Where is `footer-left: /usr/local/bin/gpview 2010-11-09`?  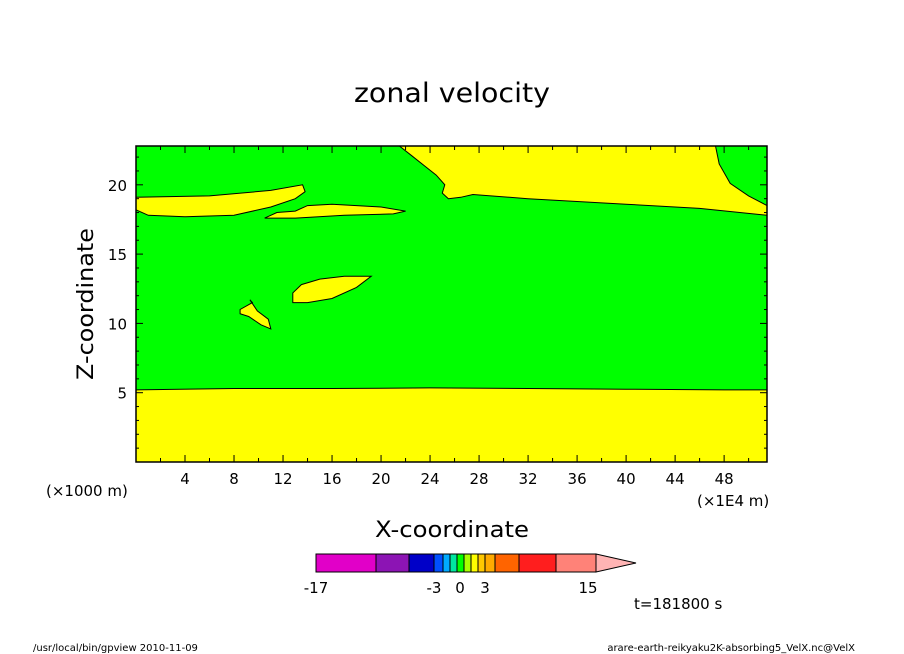
footer-left: /usr/local/bin/gpview 2010-11-09 is located at coordinates (115, 648).